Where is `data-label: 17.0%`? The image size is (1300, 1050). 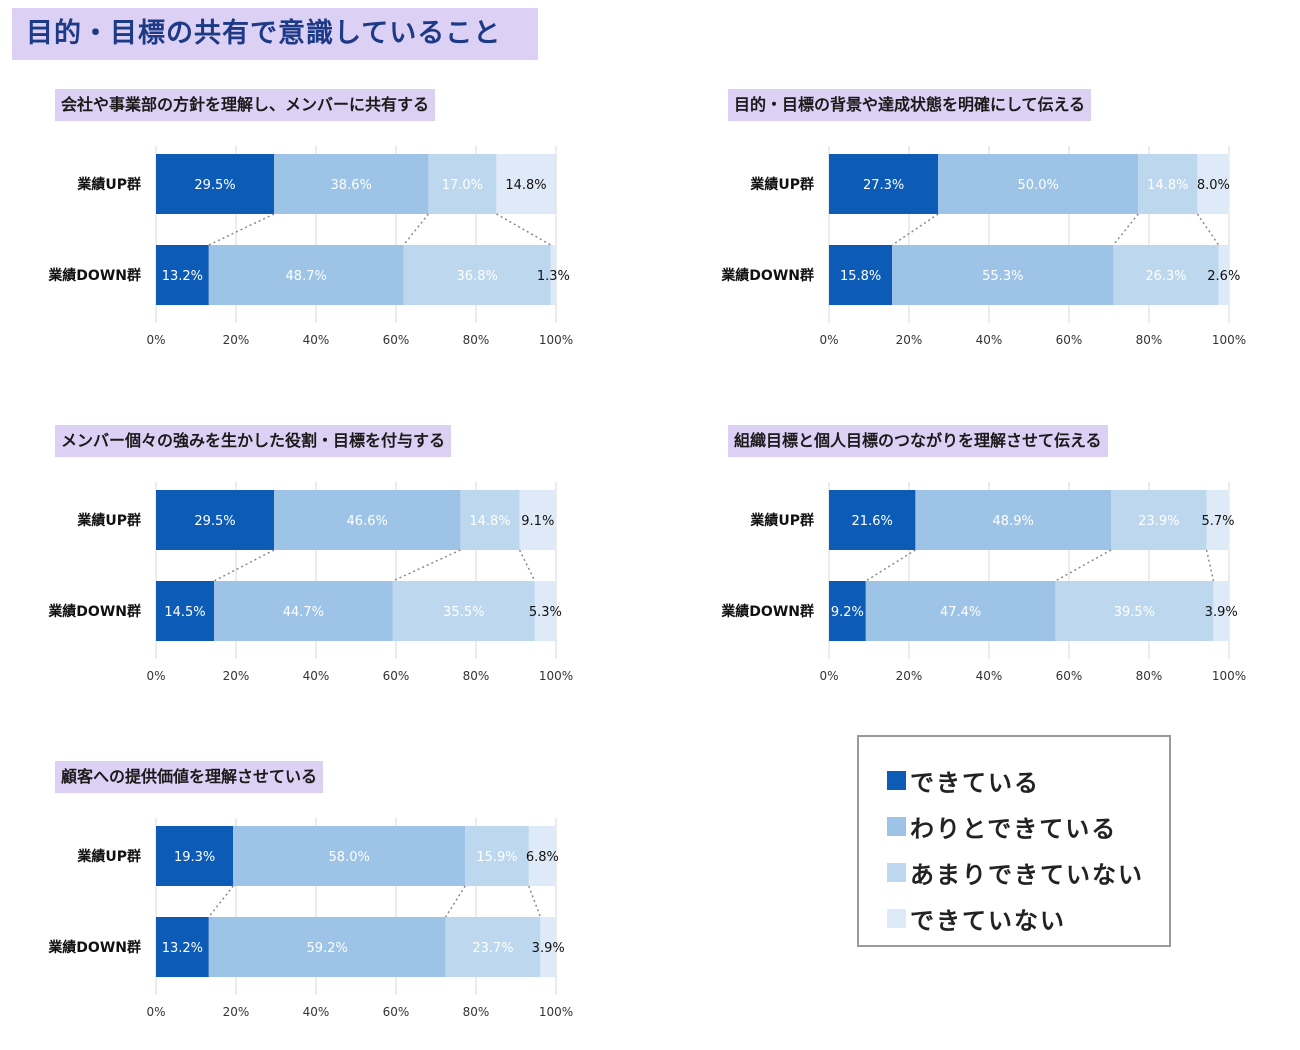
data-label: 17.0% is located at coordinates (462, 185).